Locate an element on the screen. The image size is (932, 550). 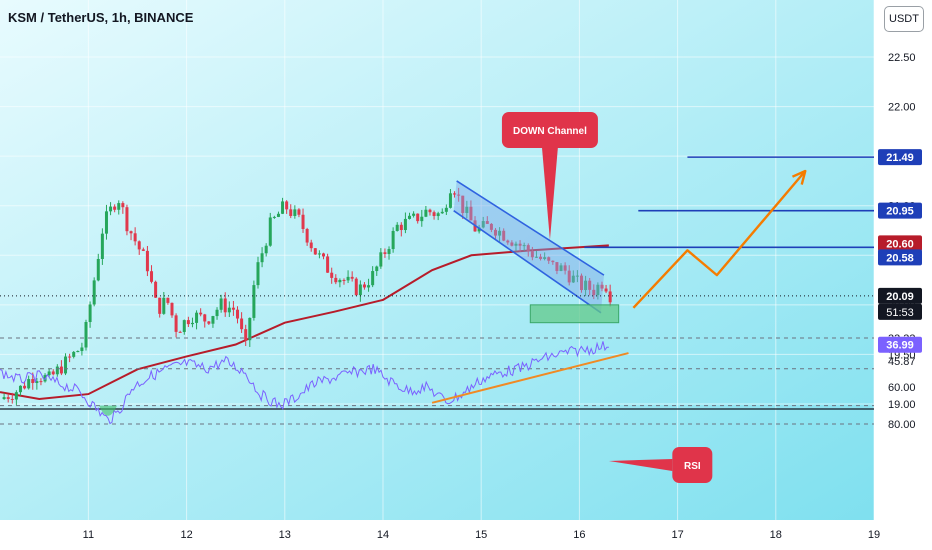
projection-path is located at coordinates (719, 239).